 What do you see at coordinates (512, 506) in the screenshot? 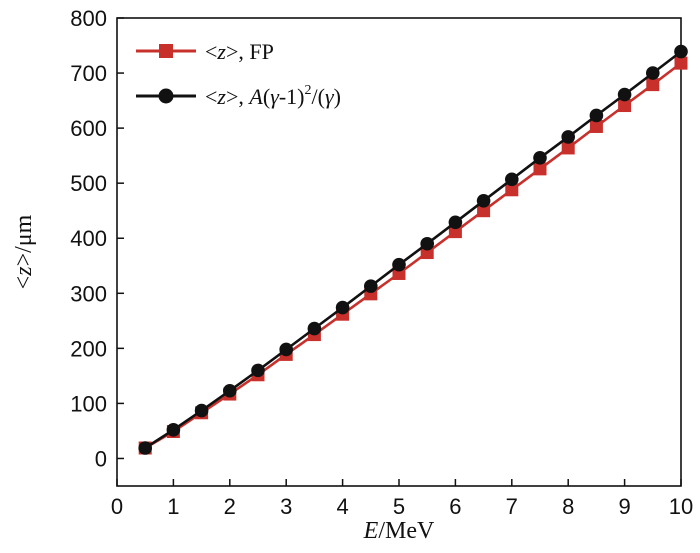
I see `x-tick-label: 7` at bounding box center [512, 506].